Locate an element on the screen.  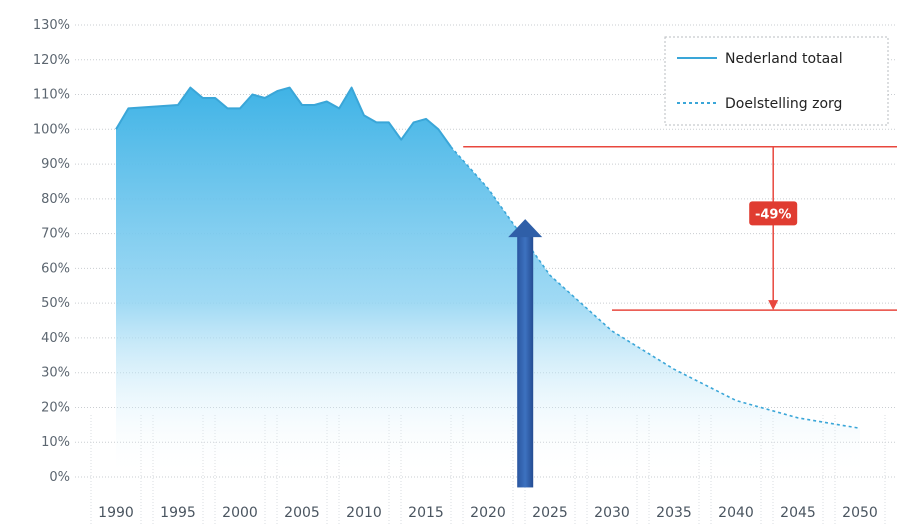
y-tick-label: 110% is located at coordinates (51, 95).